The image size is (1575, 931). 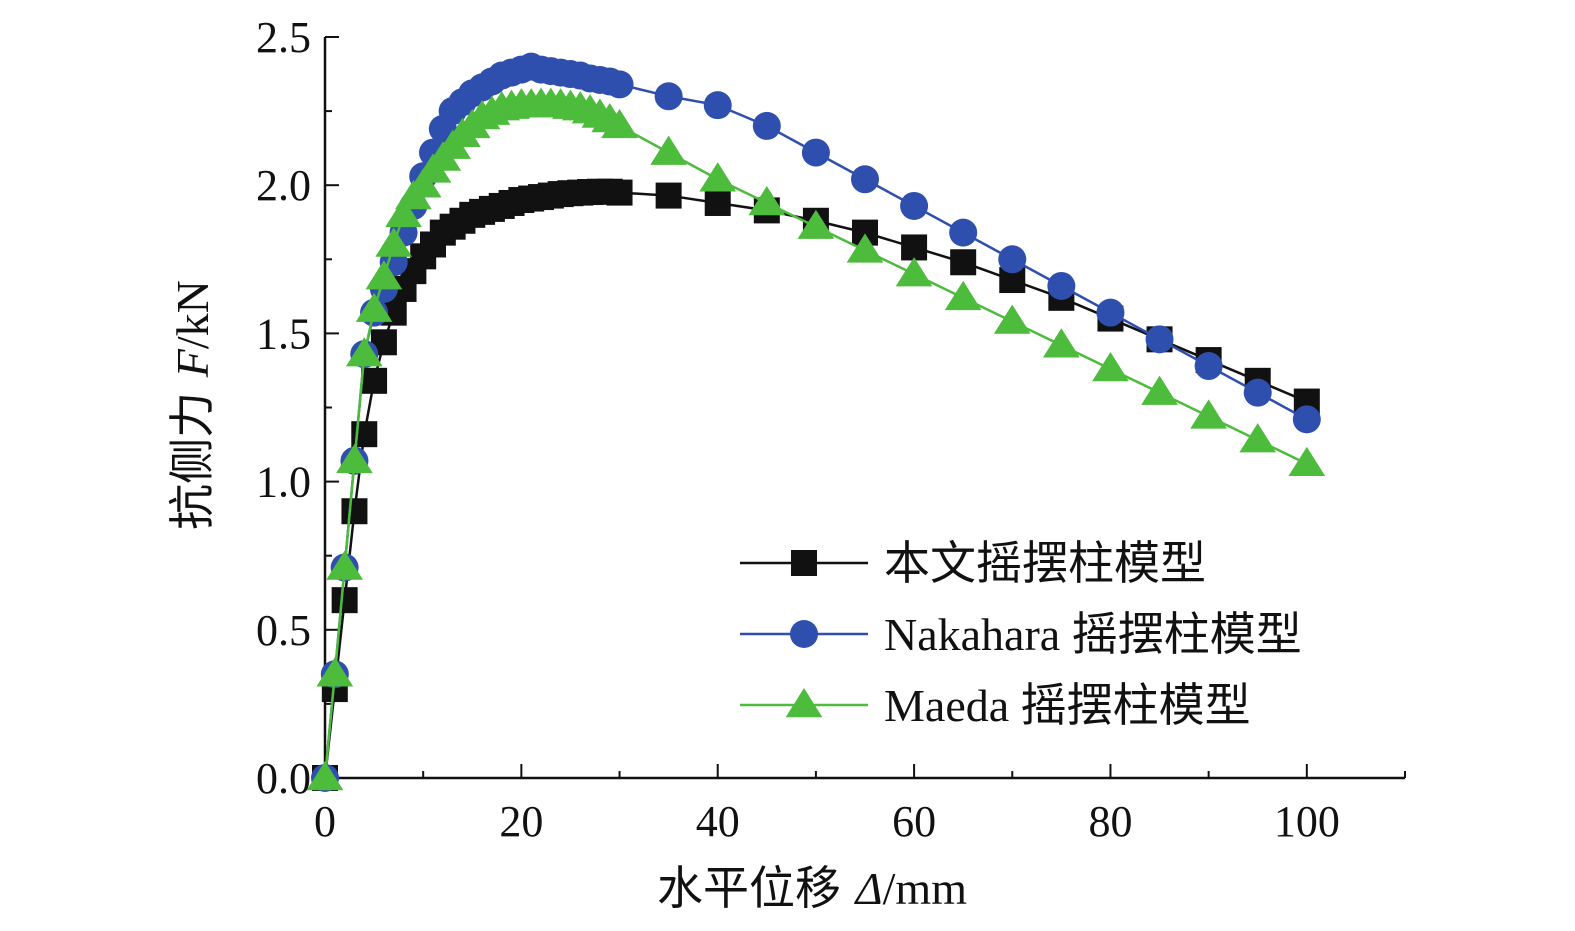 I want to click on legend-entry: Maeda 摇摆柱模型, so click(x=995, y=705).